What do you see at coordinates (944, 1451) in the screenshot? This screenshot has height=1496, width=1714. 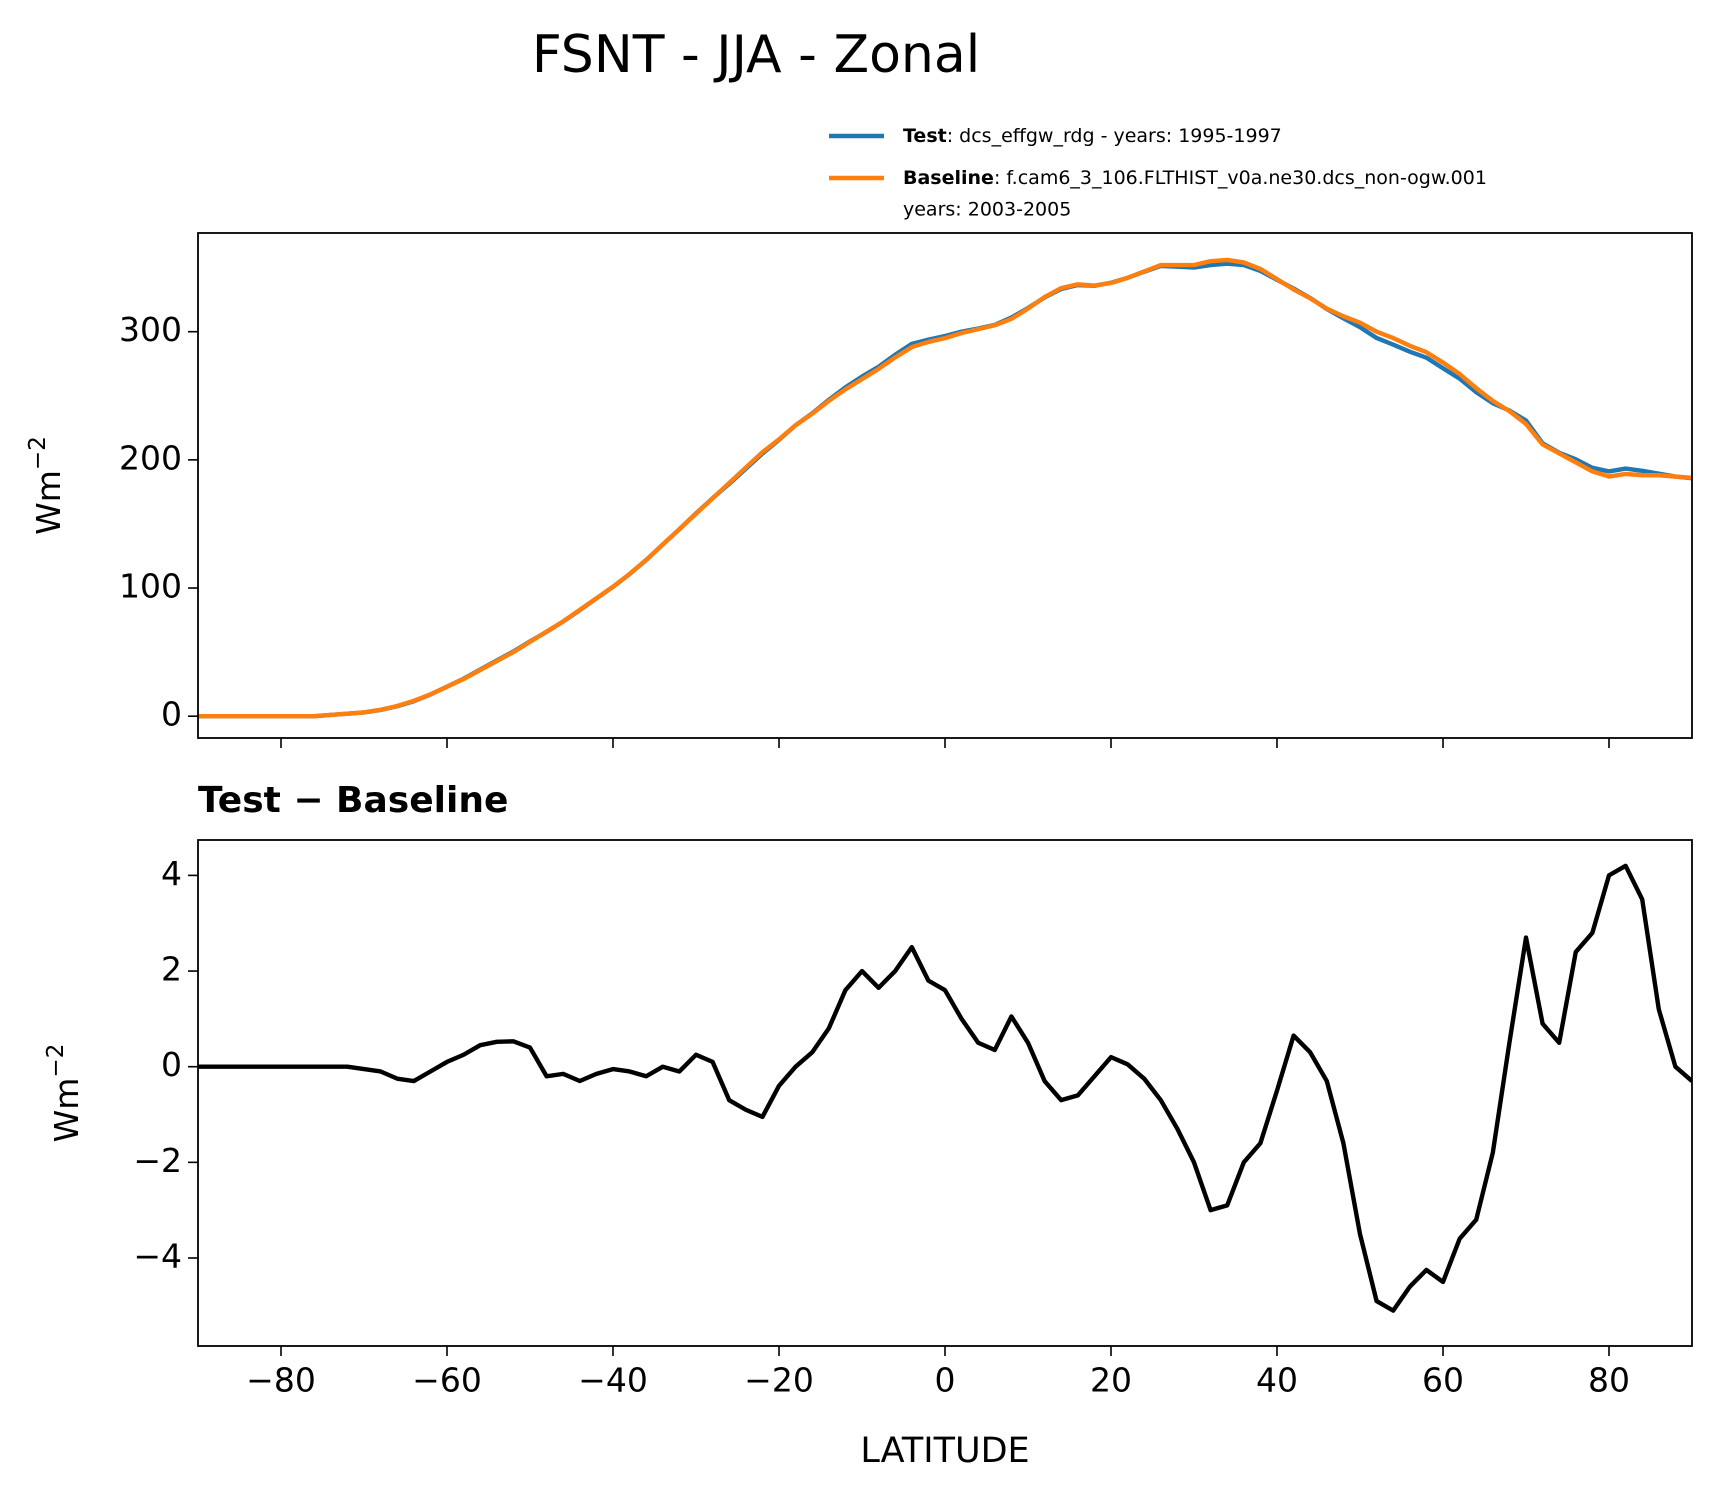 I see `x-axis-label: LATITUDE` at bounding box center [944, 1451].